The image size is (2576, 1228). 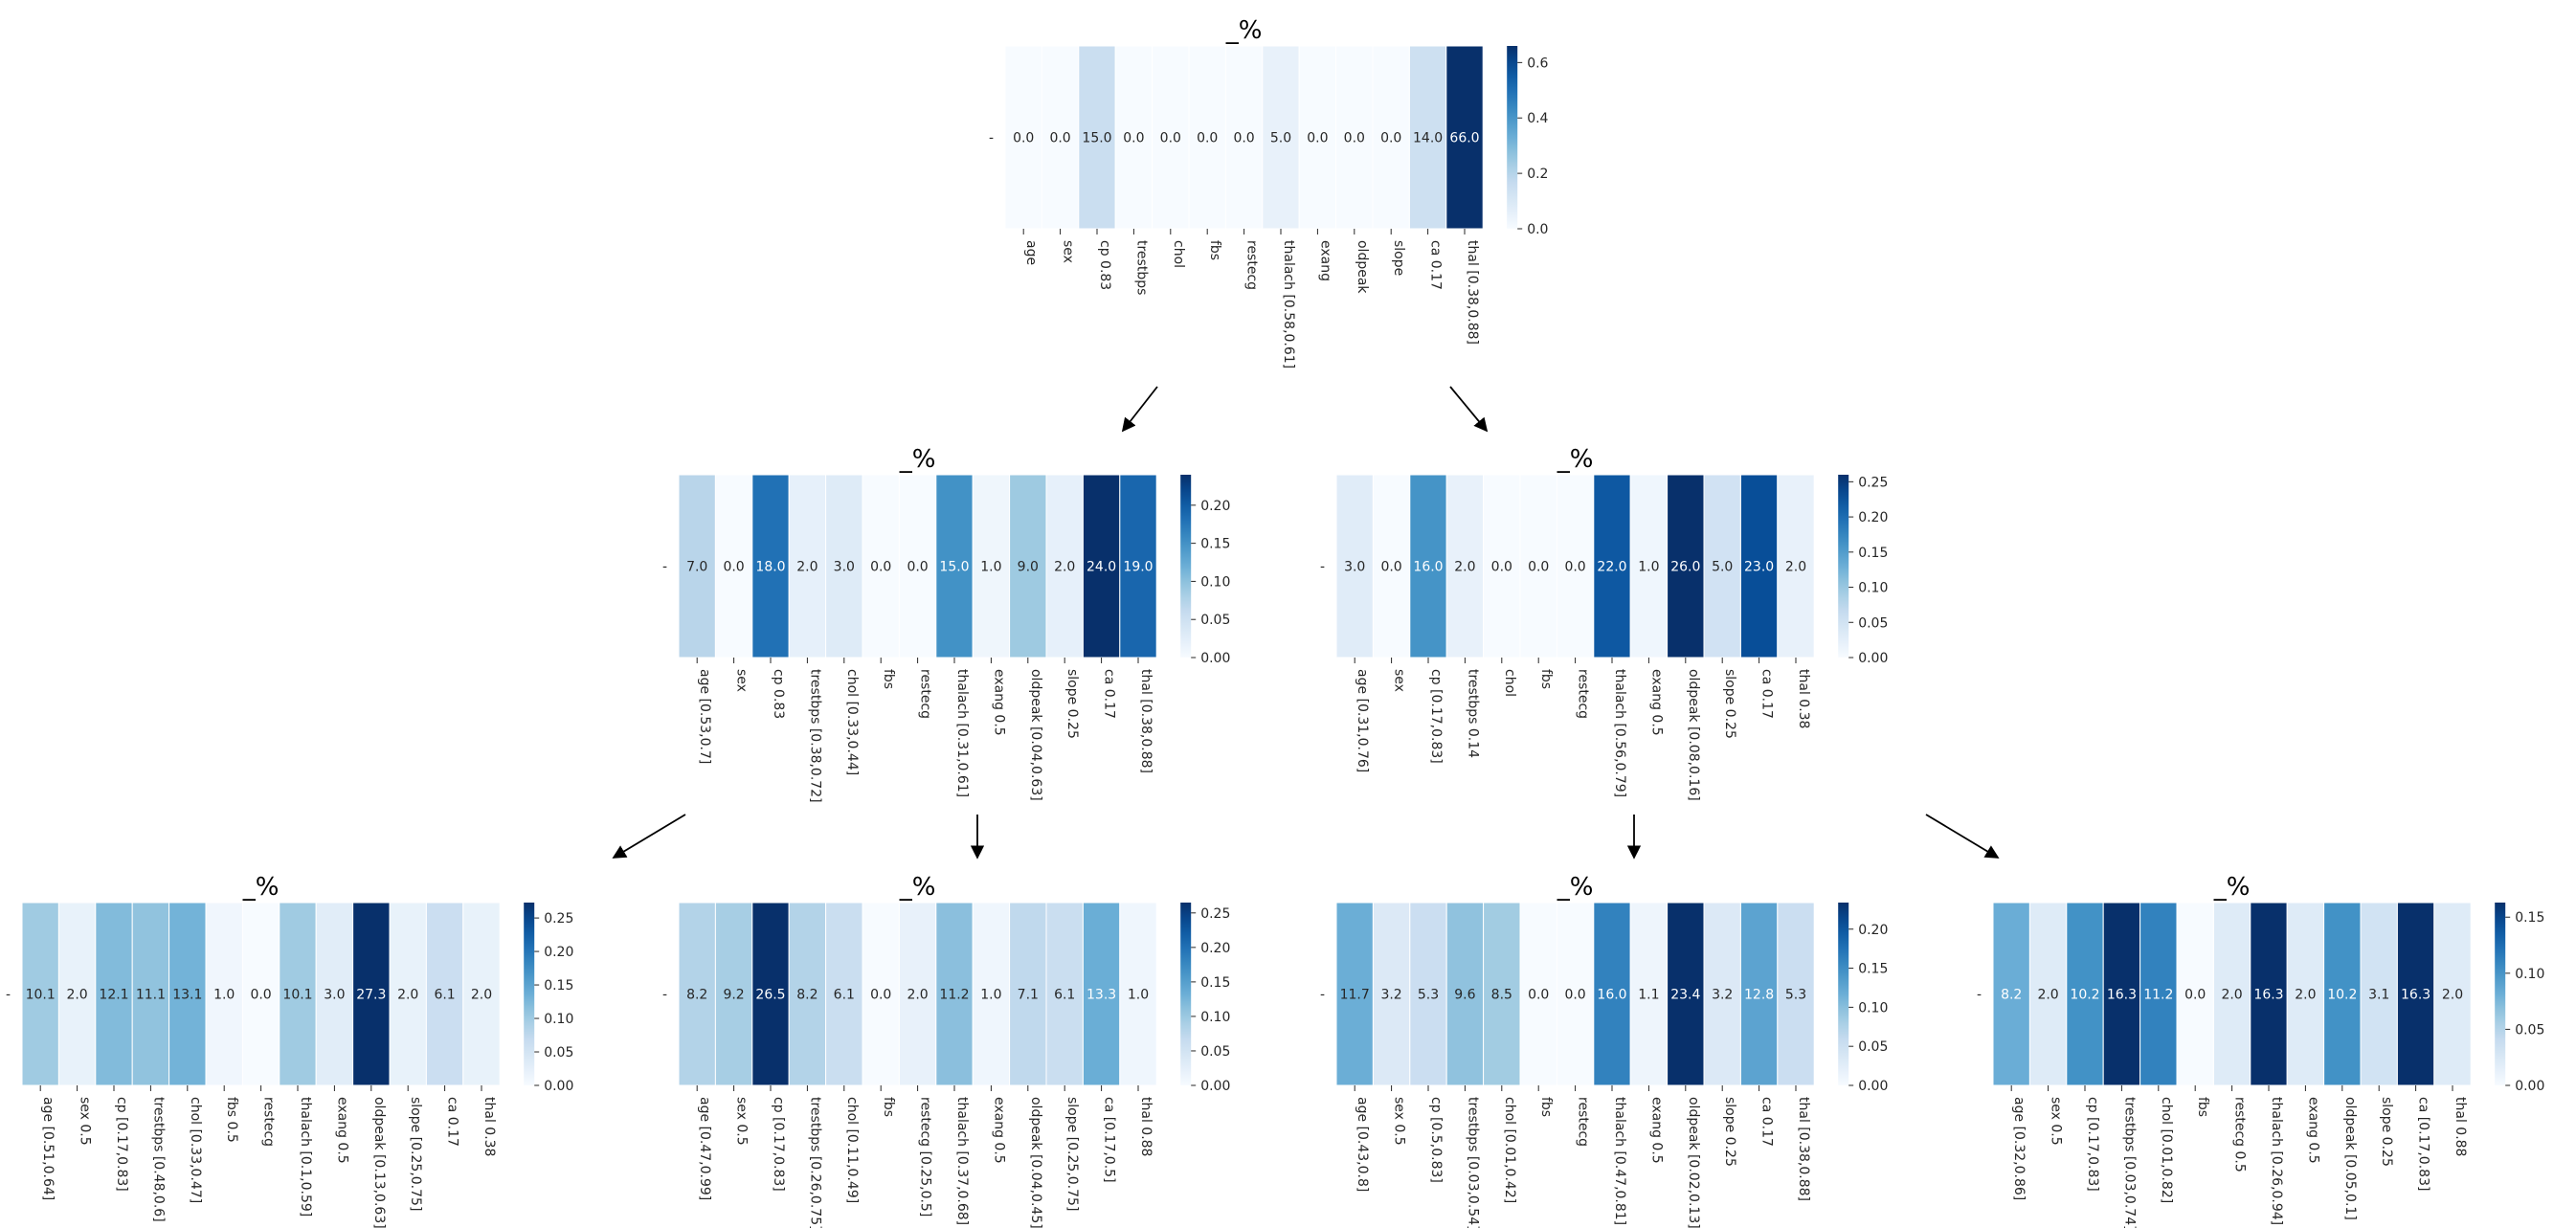 I want to click on cell-value-label: 19.0, so click(x=1138, y=567).